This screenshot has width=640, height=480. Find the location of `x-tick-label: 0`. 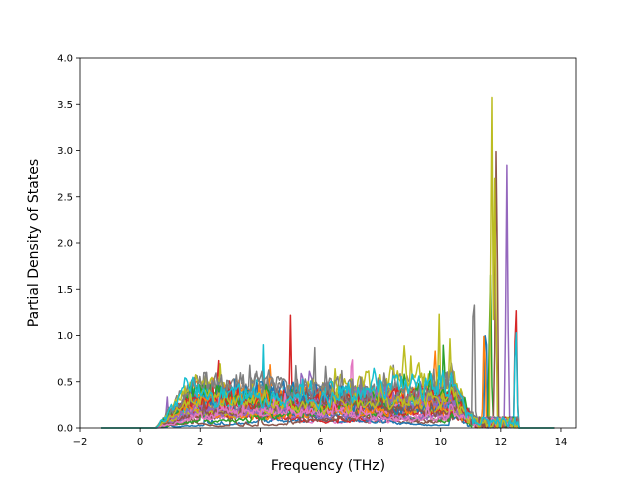

x-tick-label: 0 is located at coordinates (140, 442).